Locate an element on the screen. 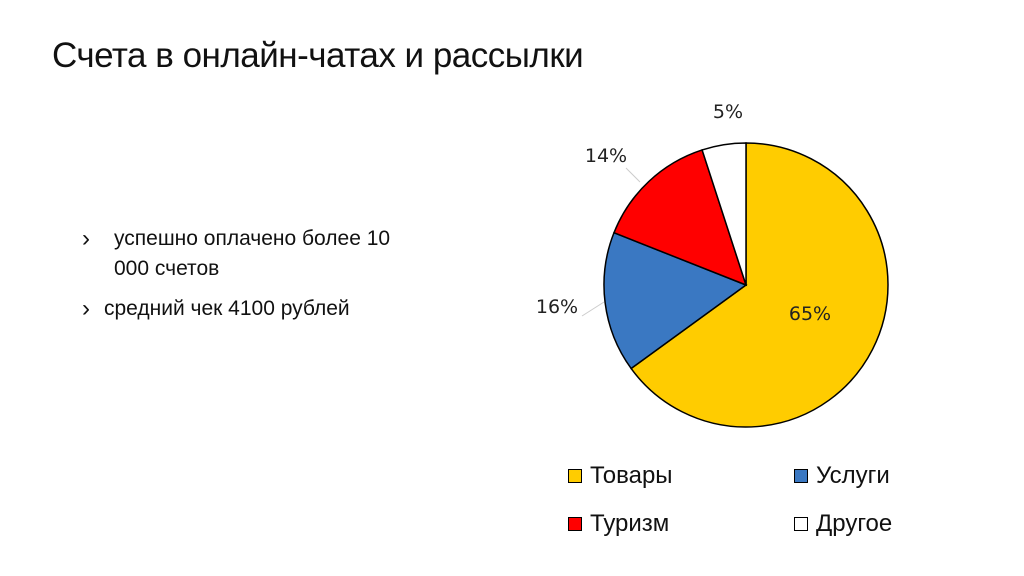  data-label-goods: 65% is located at coordinates (810, 314).